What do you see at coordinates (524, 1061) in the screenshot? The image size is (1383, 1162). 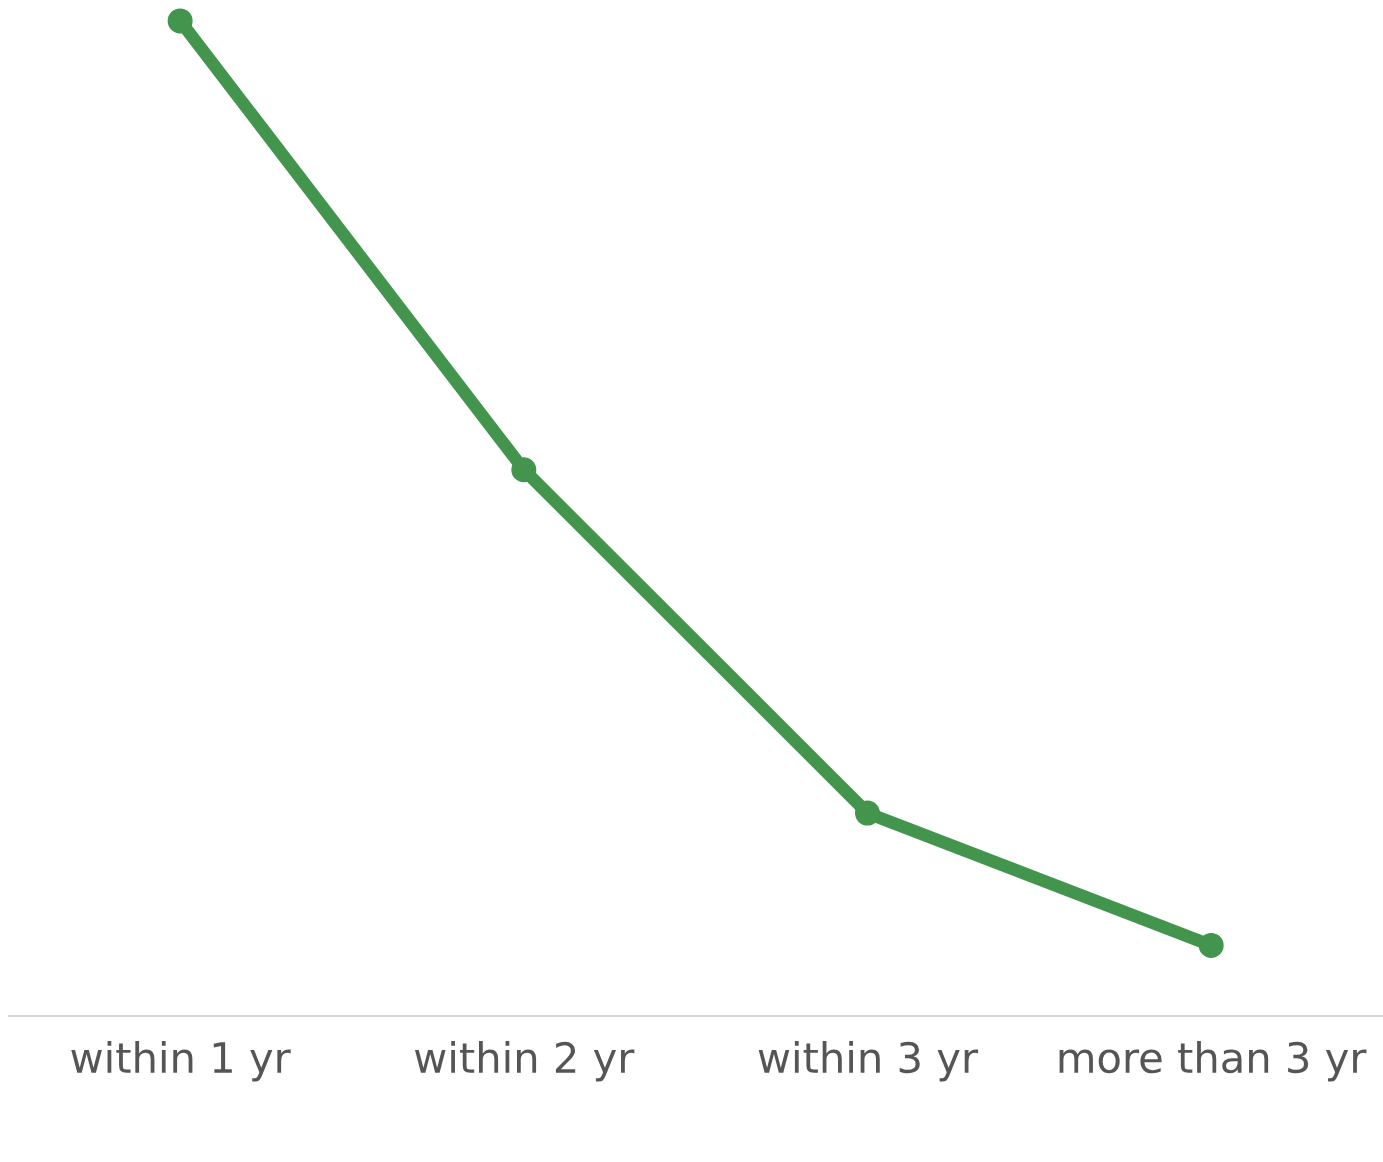 I see `x-tick-label: within 2 yr` at bounding box center [524, 1061].